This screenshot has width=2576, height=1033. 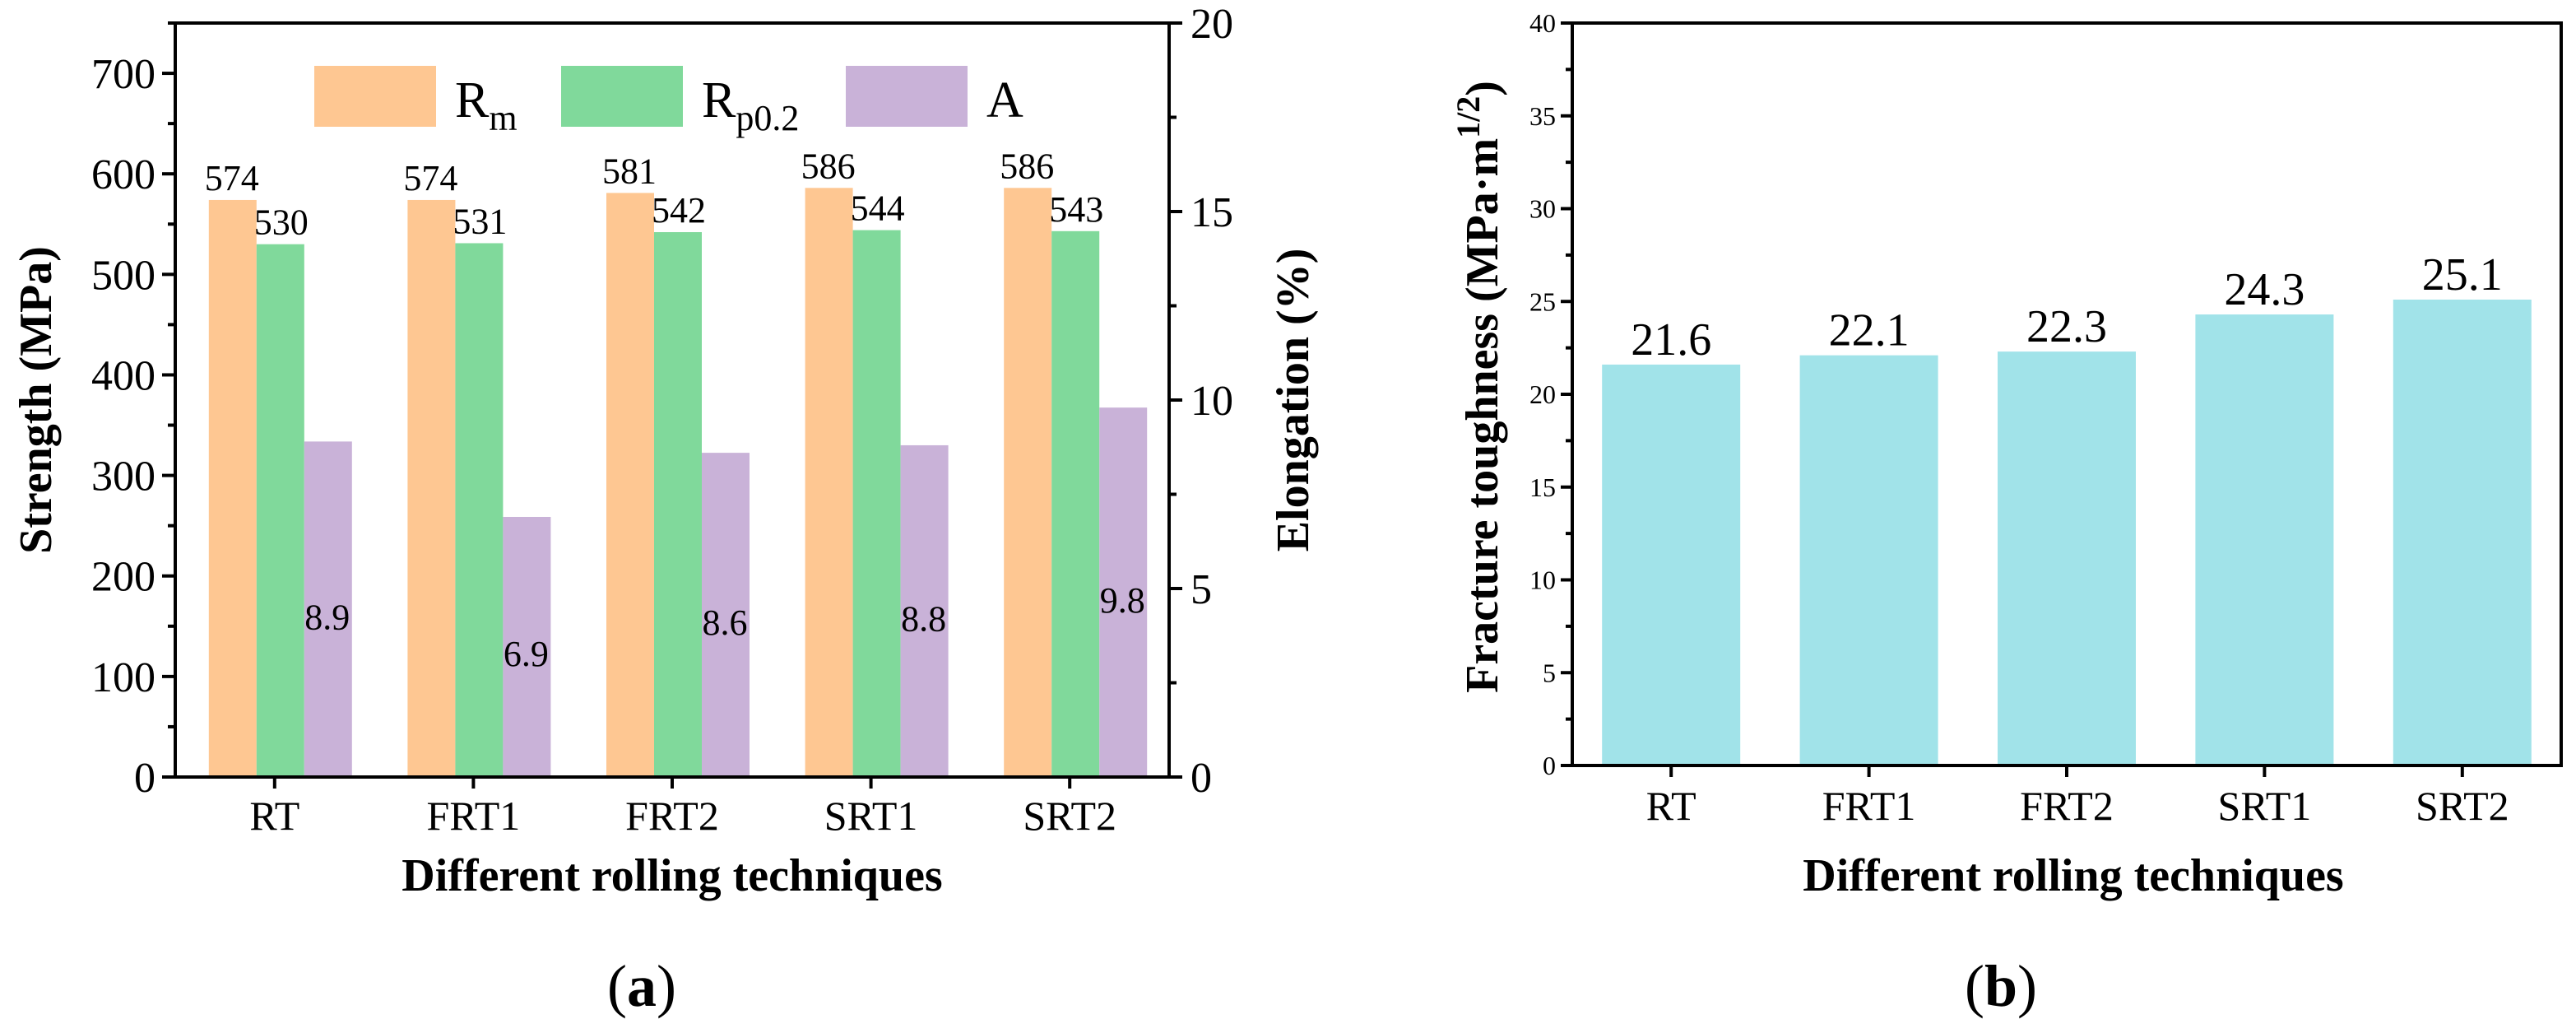 What do you see at coordinates (232, 178) in the screenshot?
I see `data-label-rm-rt: 574` at bounding box center [232, 178].